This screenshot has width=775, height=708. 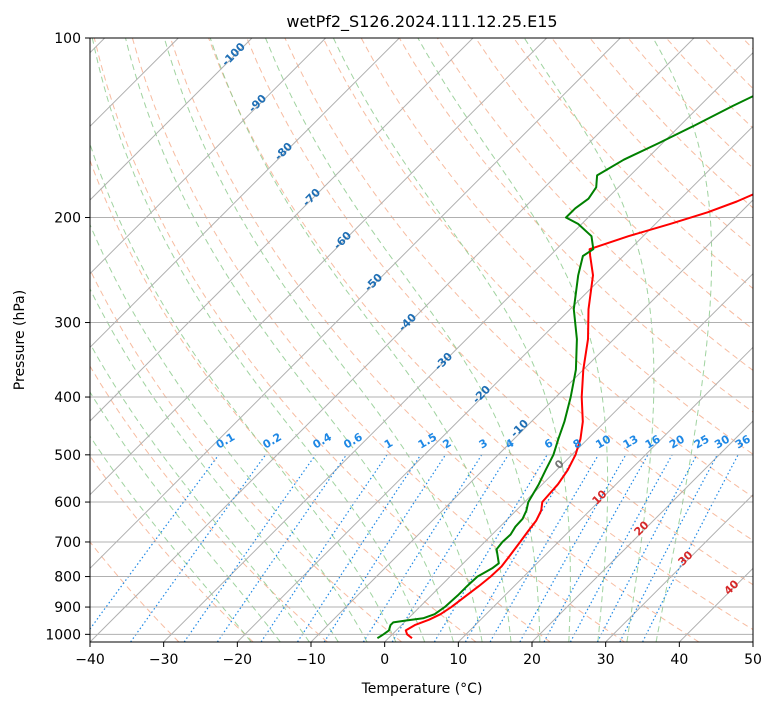 I want to click on x-tick-label: 50, so click(x=753, y=660).